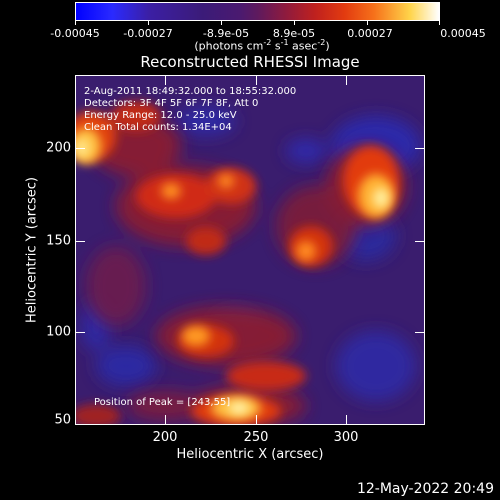 The width and height of the screenshot is (500, 500). Describe the element at coordinates (226, 33) in the screenshot. I see `colorbar-label: -8.9e-05` at that location.